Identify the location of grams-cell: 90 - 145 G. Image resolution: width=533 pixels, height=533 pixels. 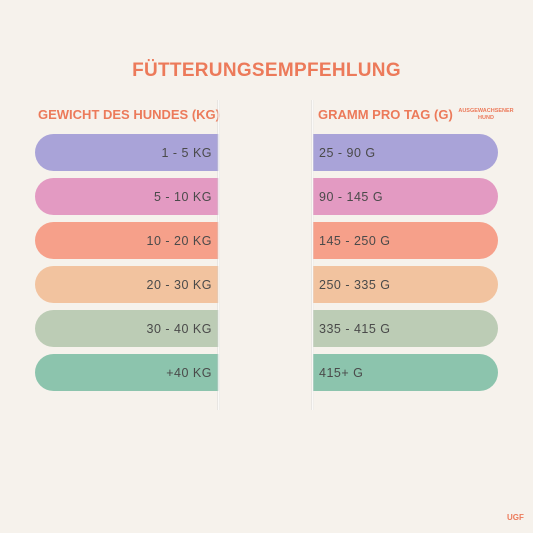
(405, 196).